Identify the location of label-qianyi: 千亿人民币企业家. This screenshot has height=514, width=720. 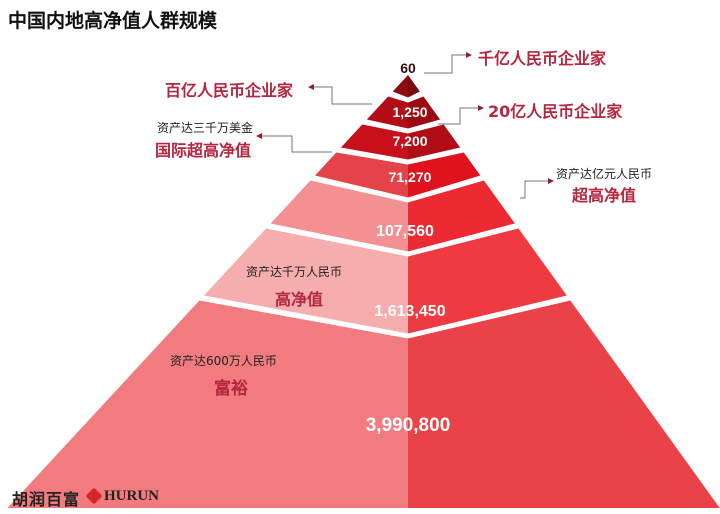
(542, 58).